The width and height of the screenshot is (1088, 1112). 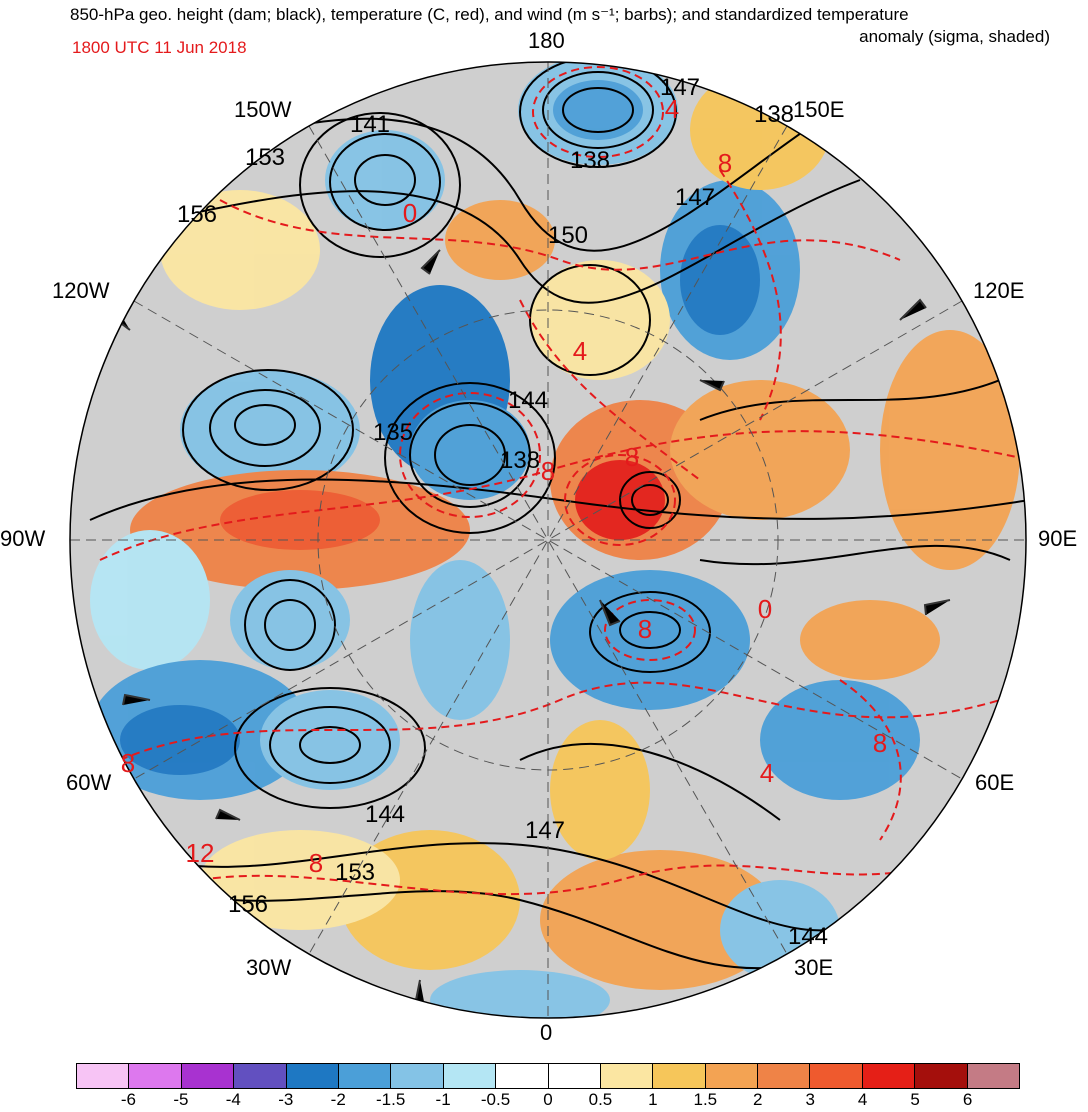 What do you see at coordinates (89, 782) in the screenshot?
I see `lon-label-60w: 60W` at bounding box center [89, 782].